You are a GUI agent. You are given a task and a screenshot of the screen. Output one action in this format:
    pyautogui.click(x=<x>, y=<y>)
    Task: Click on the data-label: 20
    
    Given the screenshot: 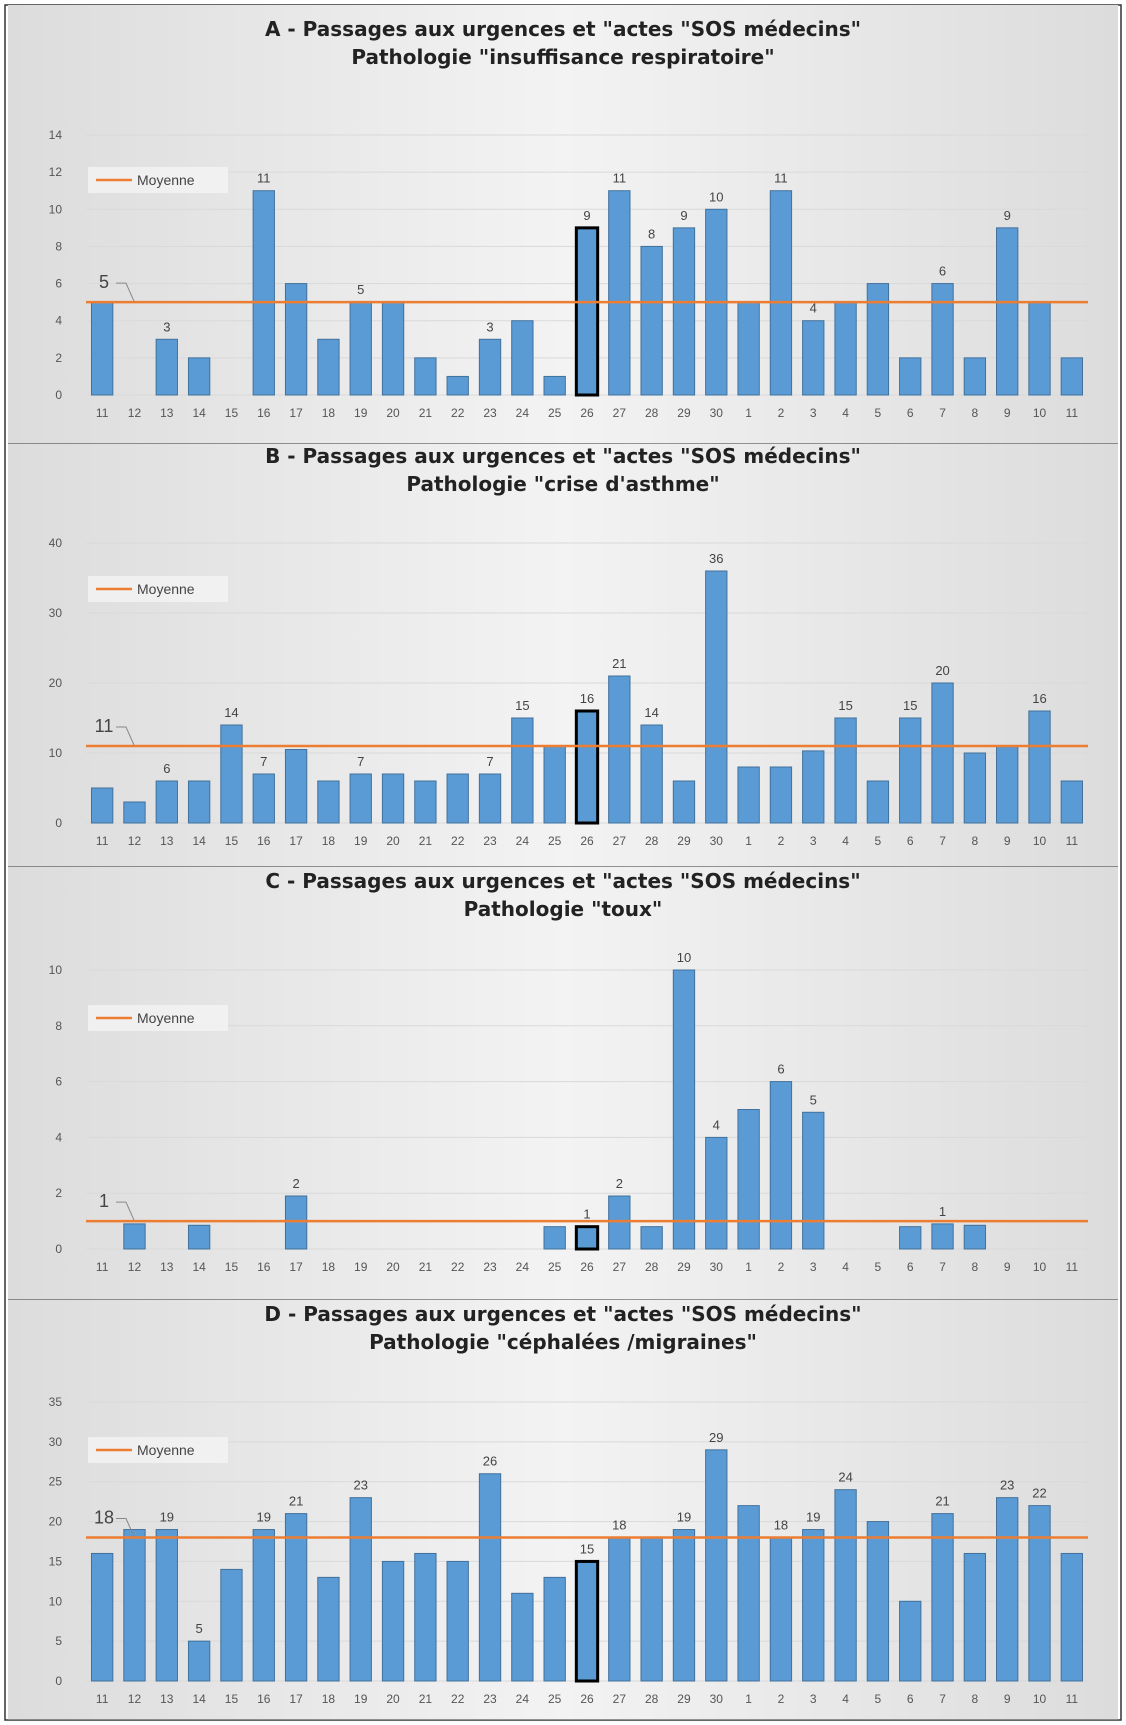 What is the action you would take?
    pyautogui.click(x=942, y=670)
    